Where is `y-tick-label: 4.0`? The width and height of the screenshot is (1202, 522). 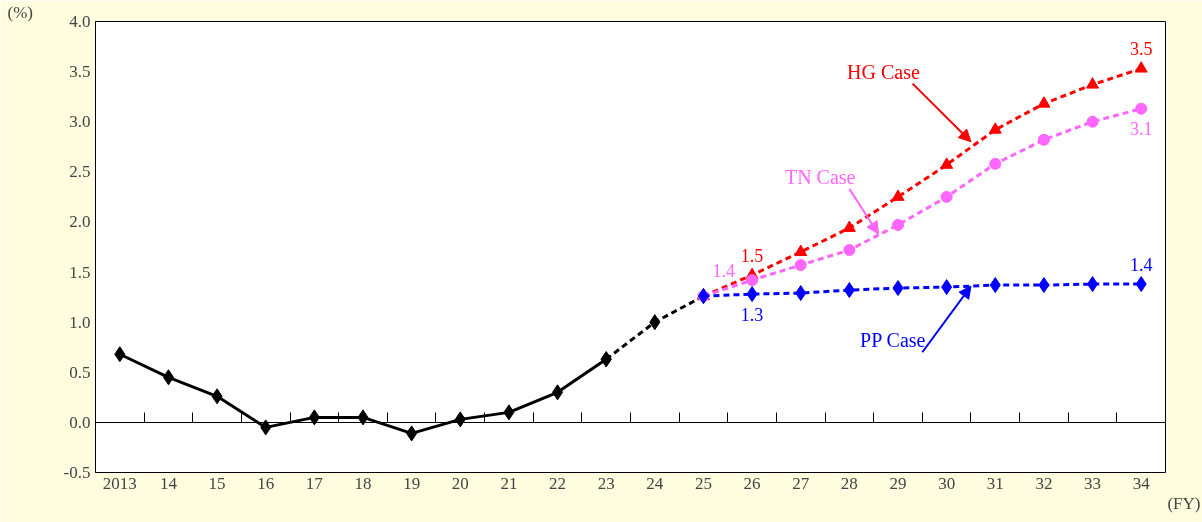
y-tick-label: 4.0 is located at coordinates (80, 21).